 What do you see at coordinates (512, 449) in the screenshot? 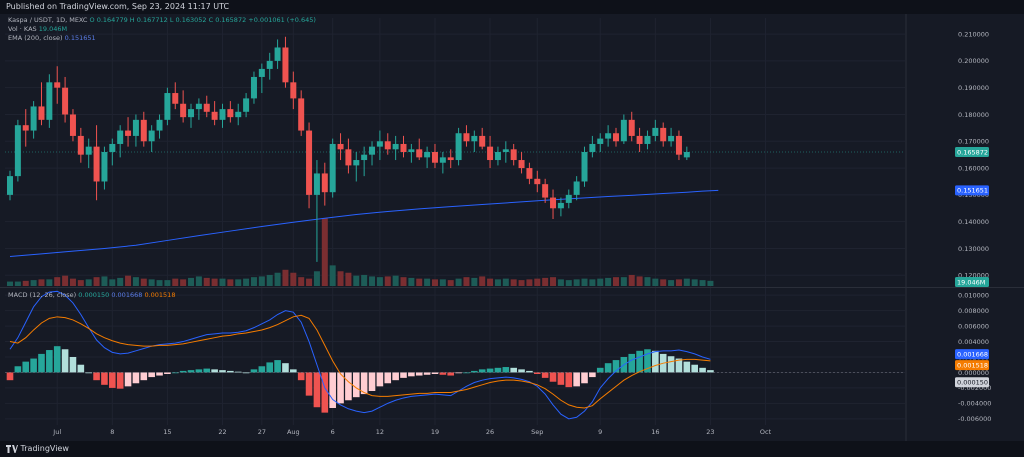
I see `footer-bar: TradingView` at bounding box center [512, 449].